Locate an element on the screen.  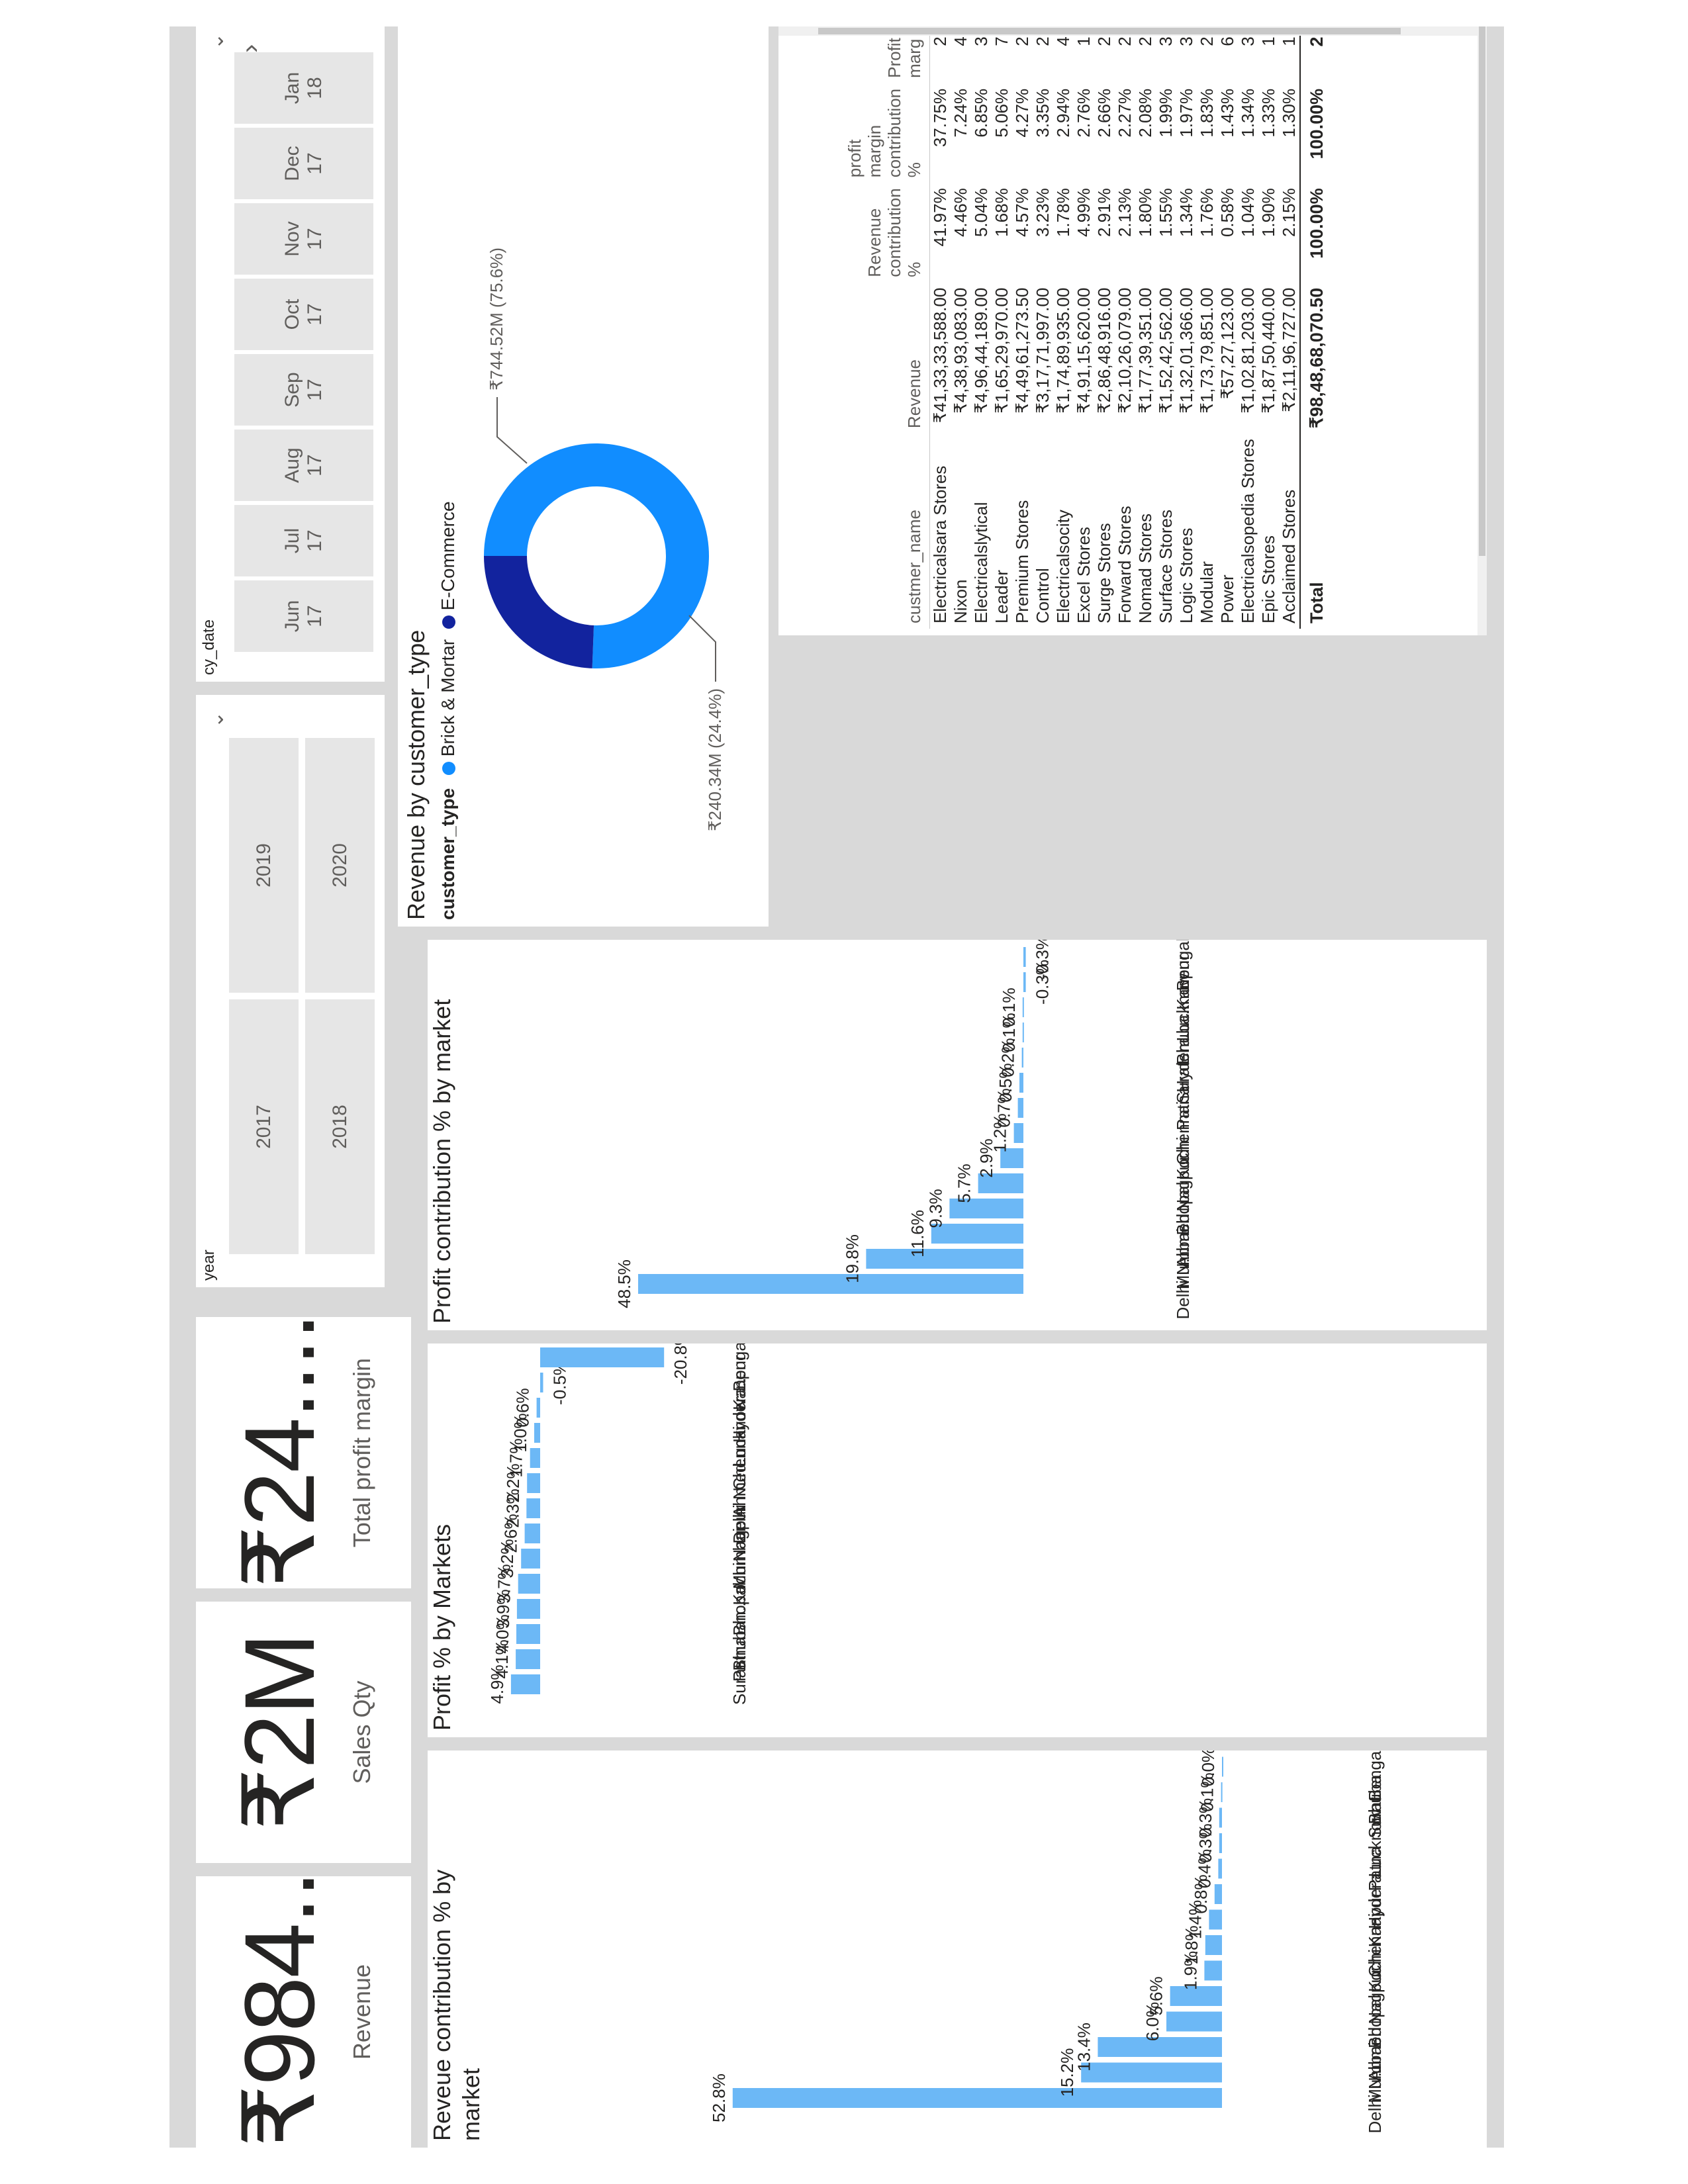
month-tile: Oct 17 is located at coordinates (303, 315).